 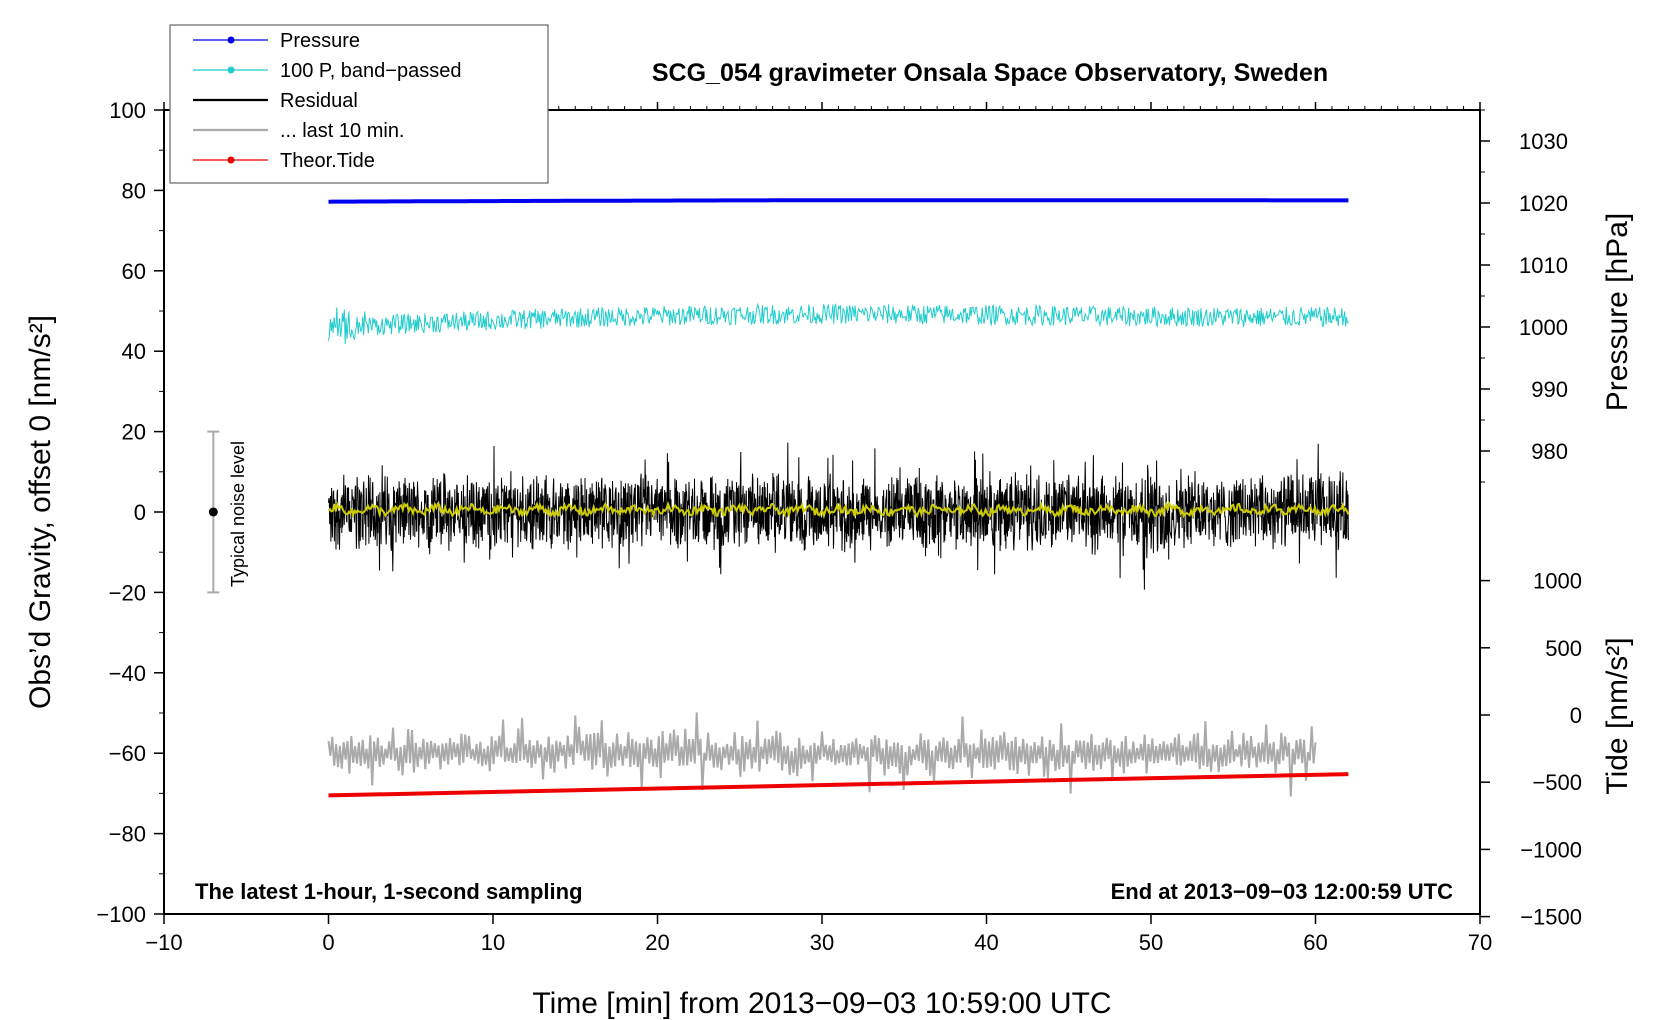 What do you see at coordinates (493, 942) in the screenshot?
I see `x-tick-label: 10` at bounding box center [493, 942].